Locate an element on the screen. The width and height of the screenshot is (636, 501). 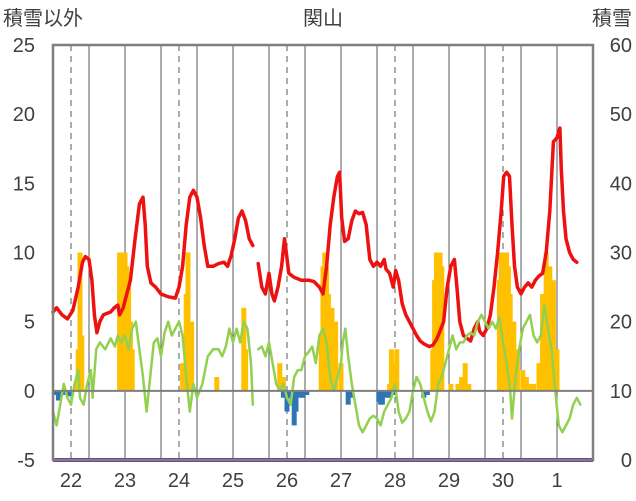
left-axis-label: 積雪以外 is located at coordinates (43, 18).